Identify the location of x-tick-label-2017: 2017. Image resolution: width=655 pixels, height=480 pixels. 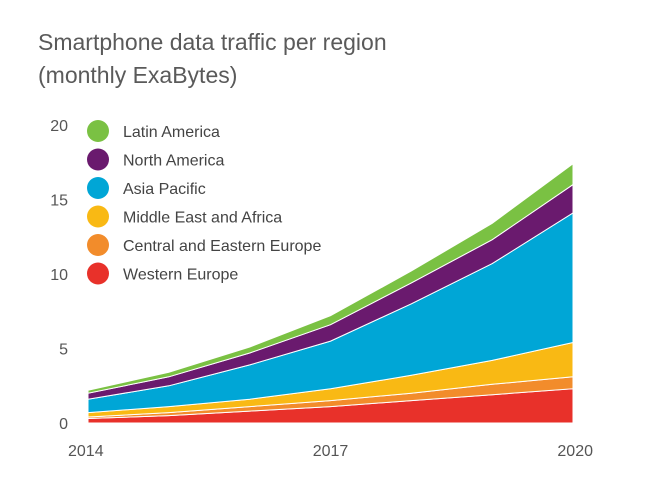
(331, 451).